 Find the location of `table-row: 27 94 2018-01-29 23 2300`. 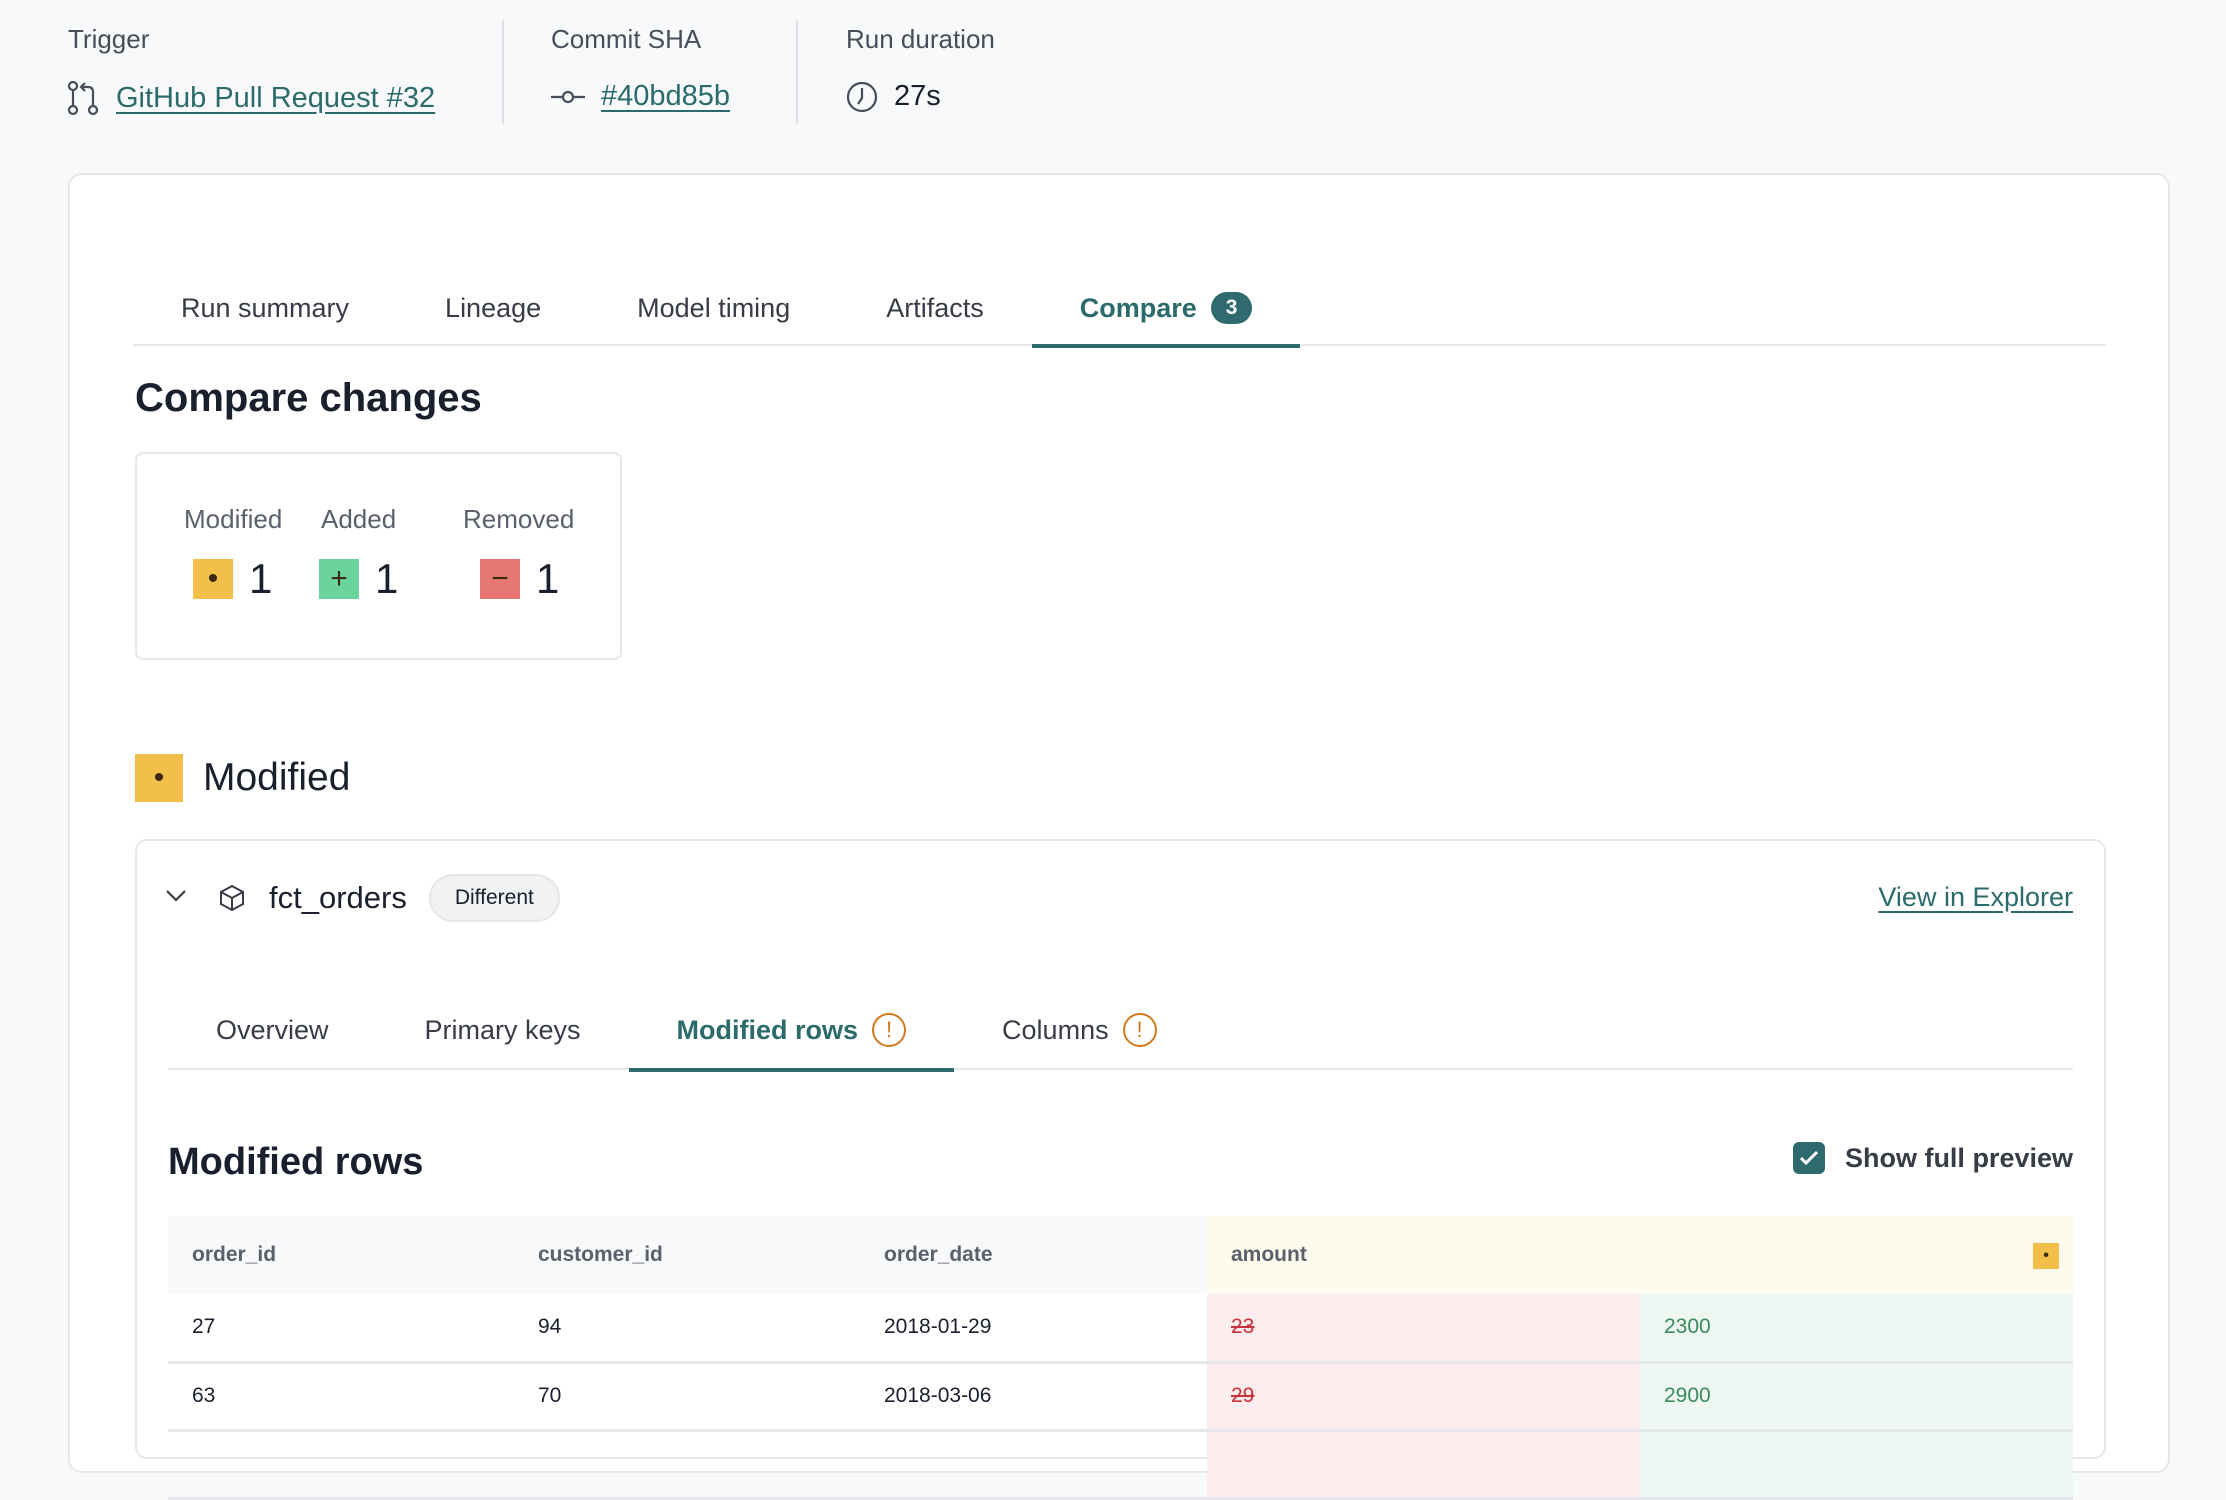

table-row: 27 94 2018-01-29 23 2300 is located at coordinates (1120, 1329).